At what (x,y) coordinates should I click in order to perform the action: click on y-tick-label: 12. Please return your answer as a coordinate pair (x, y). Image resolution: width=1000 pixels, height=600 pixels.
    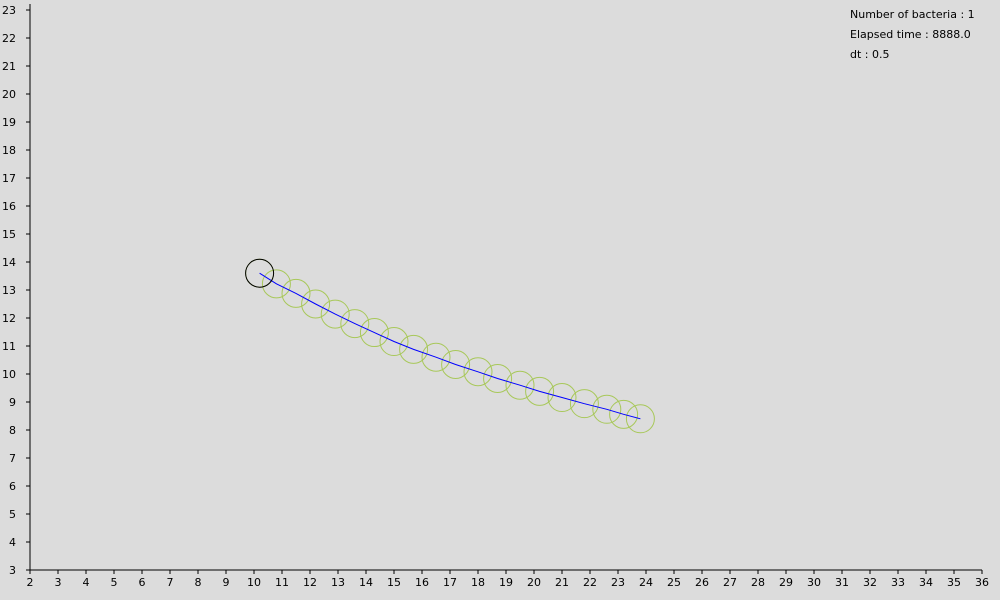
    Looking at the image, I should click on (9, 318).